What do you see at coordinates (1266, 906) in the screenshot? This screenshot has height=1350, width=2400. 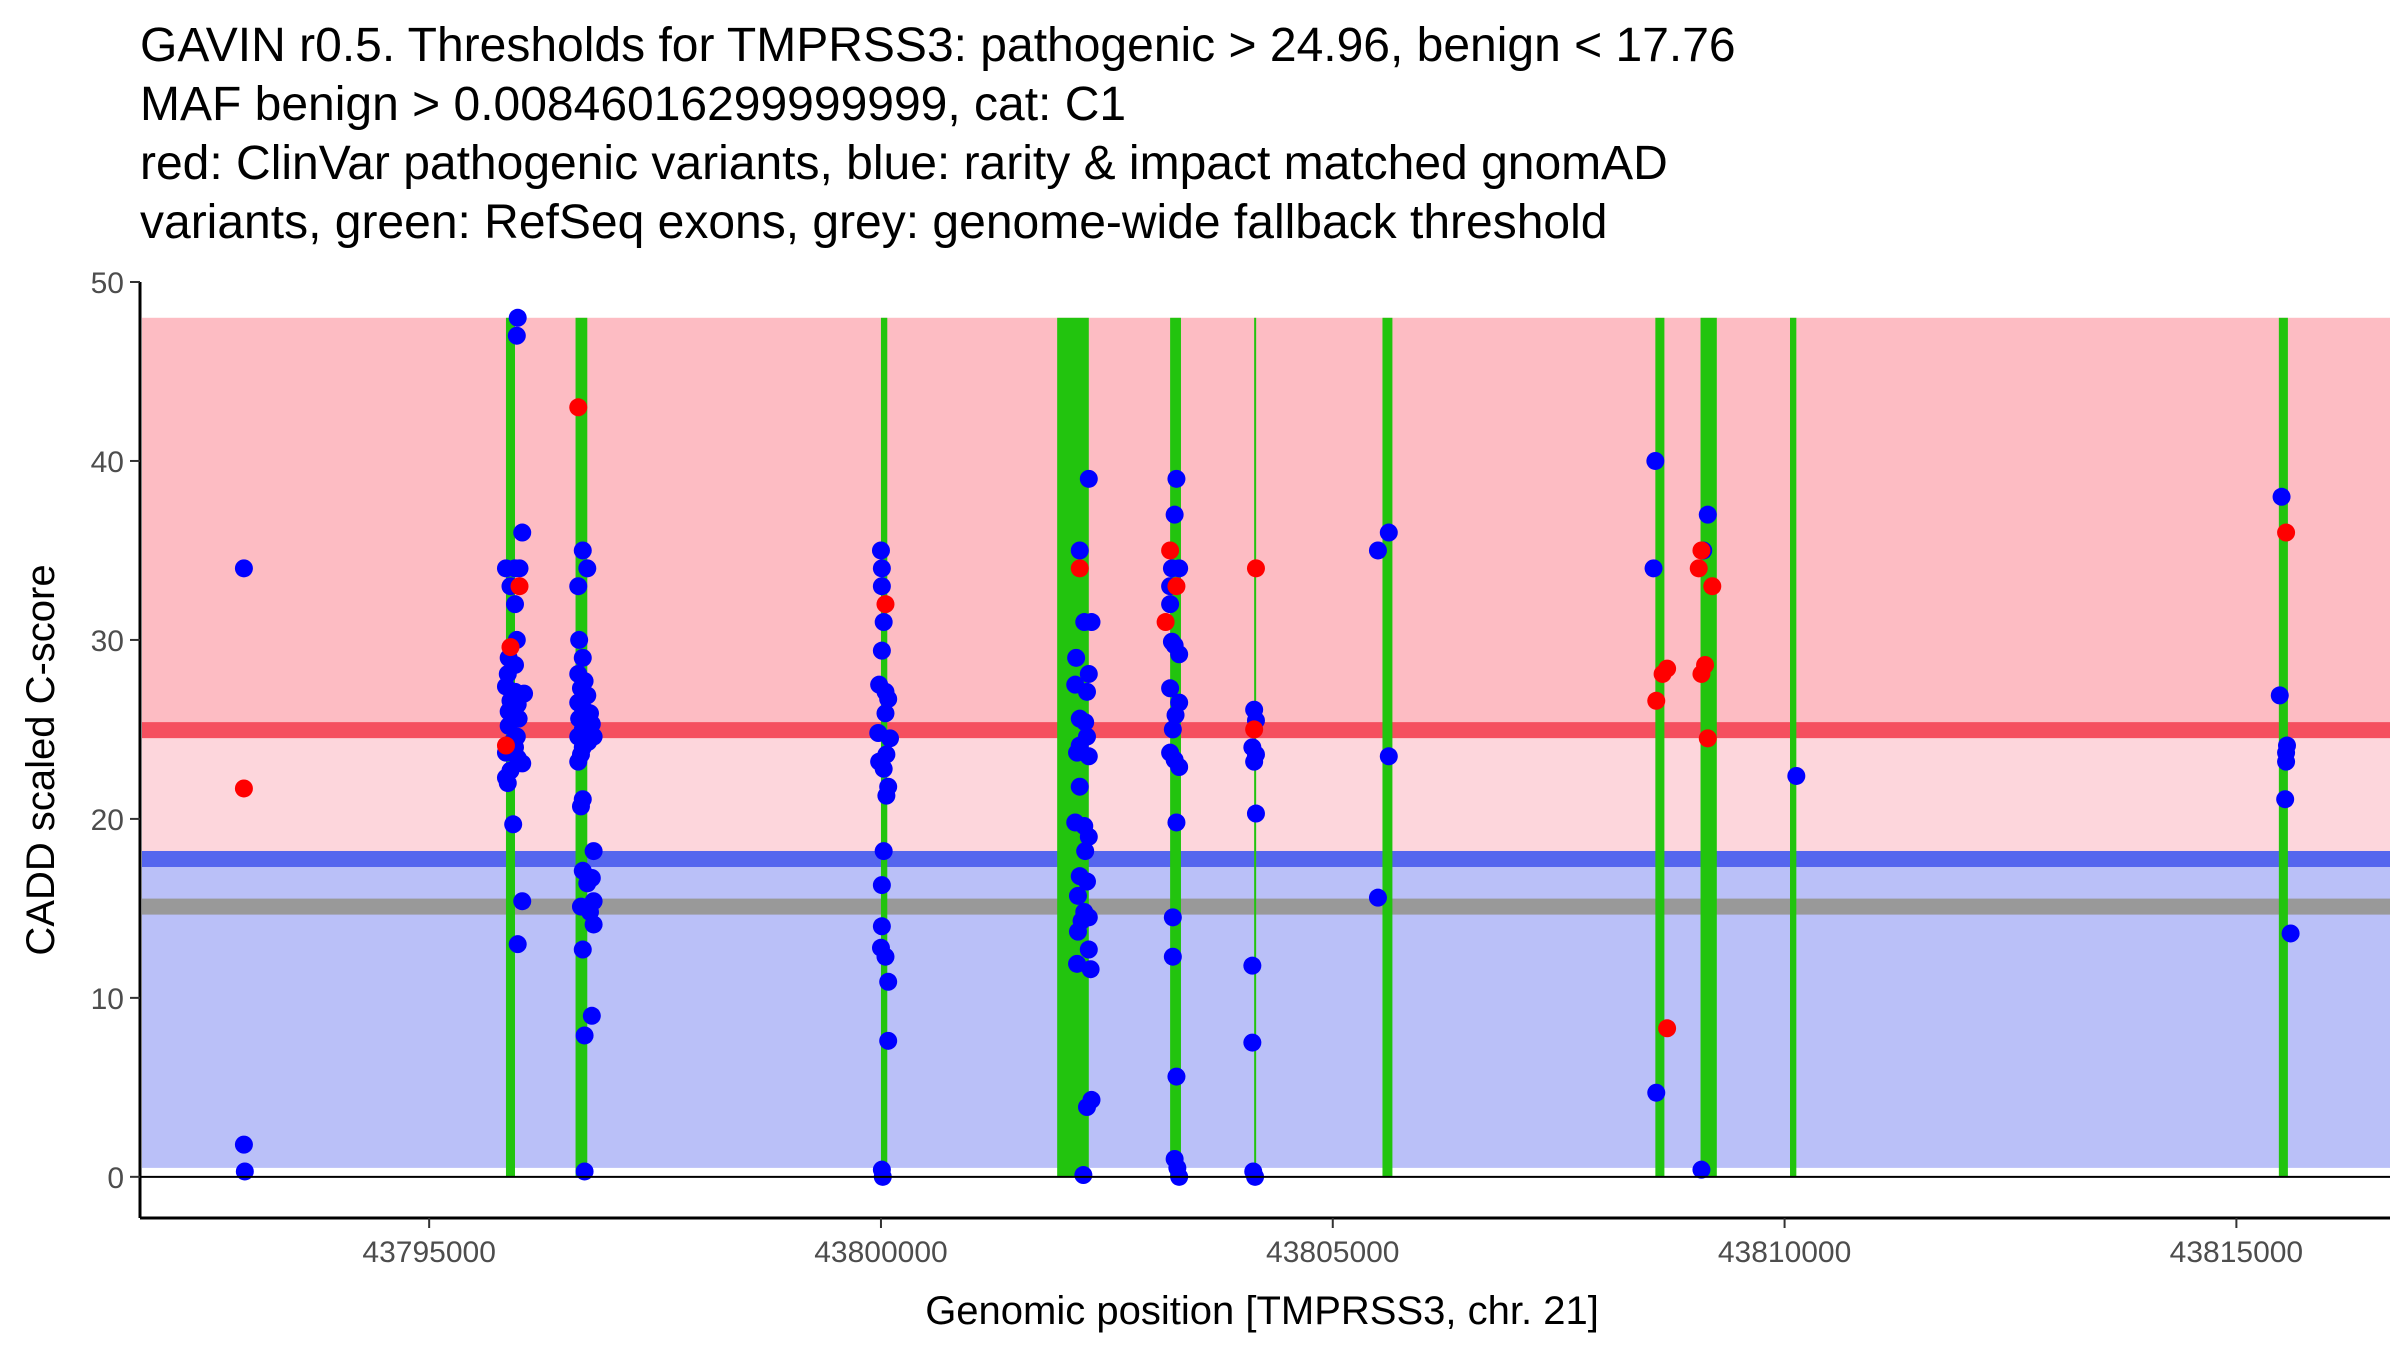 I see `fallback-threshold-line` at bounding box center [1266, 906].